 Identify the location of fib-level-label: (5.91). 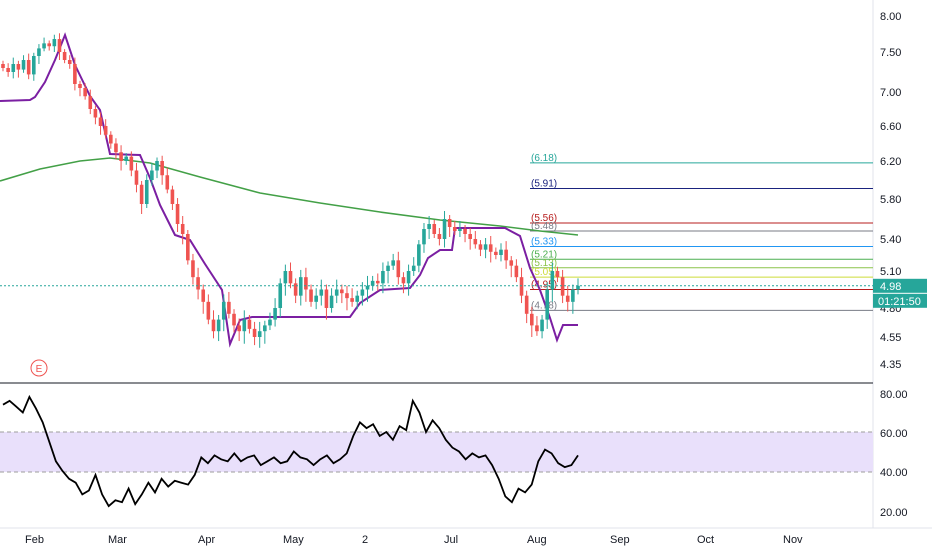
(544, 184).